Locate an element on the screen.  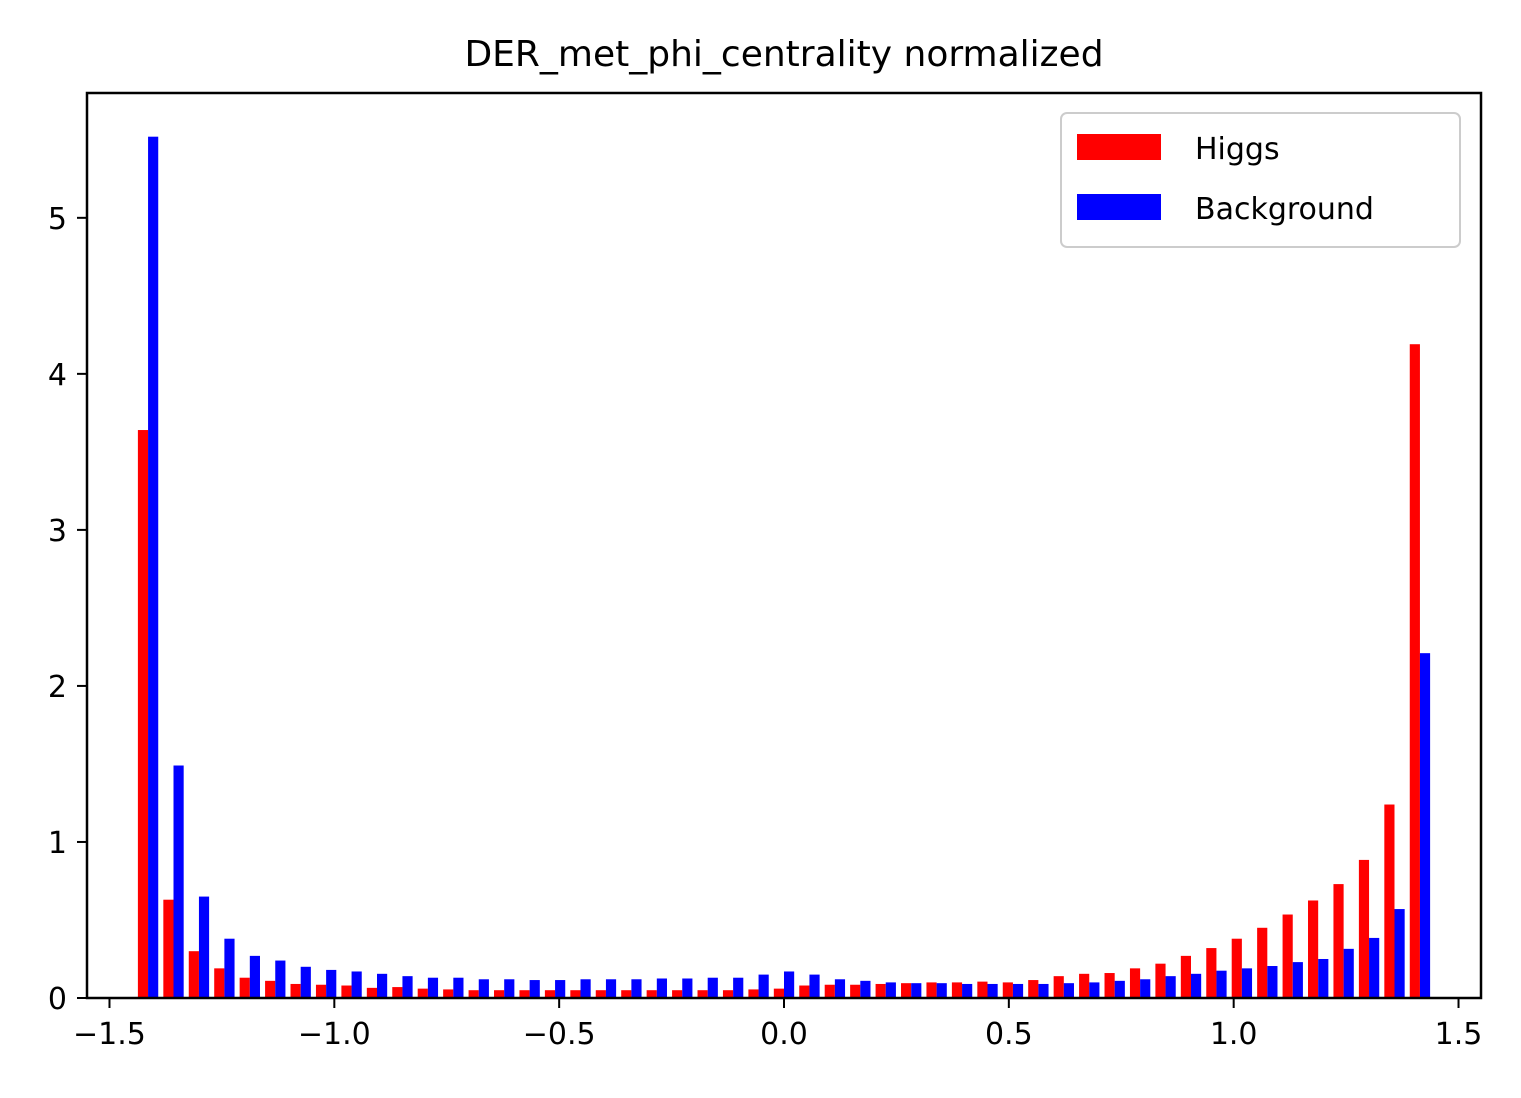
x-tick-label: 1.5 is located at coordinates (1459, 1034).